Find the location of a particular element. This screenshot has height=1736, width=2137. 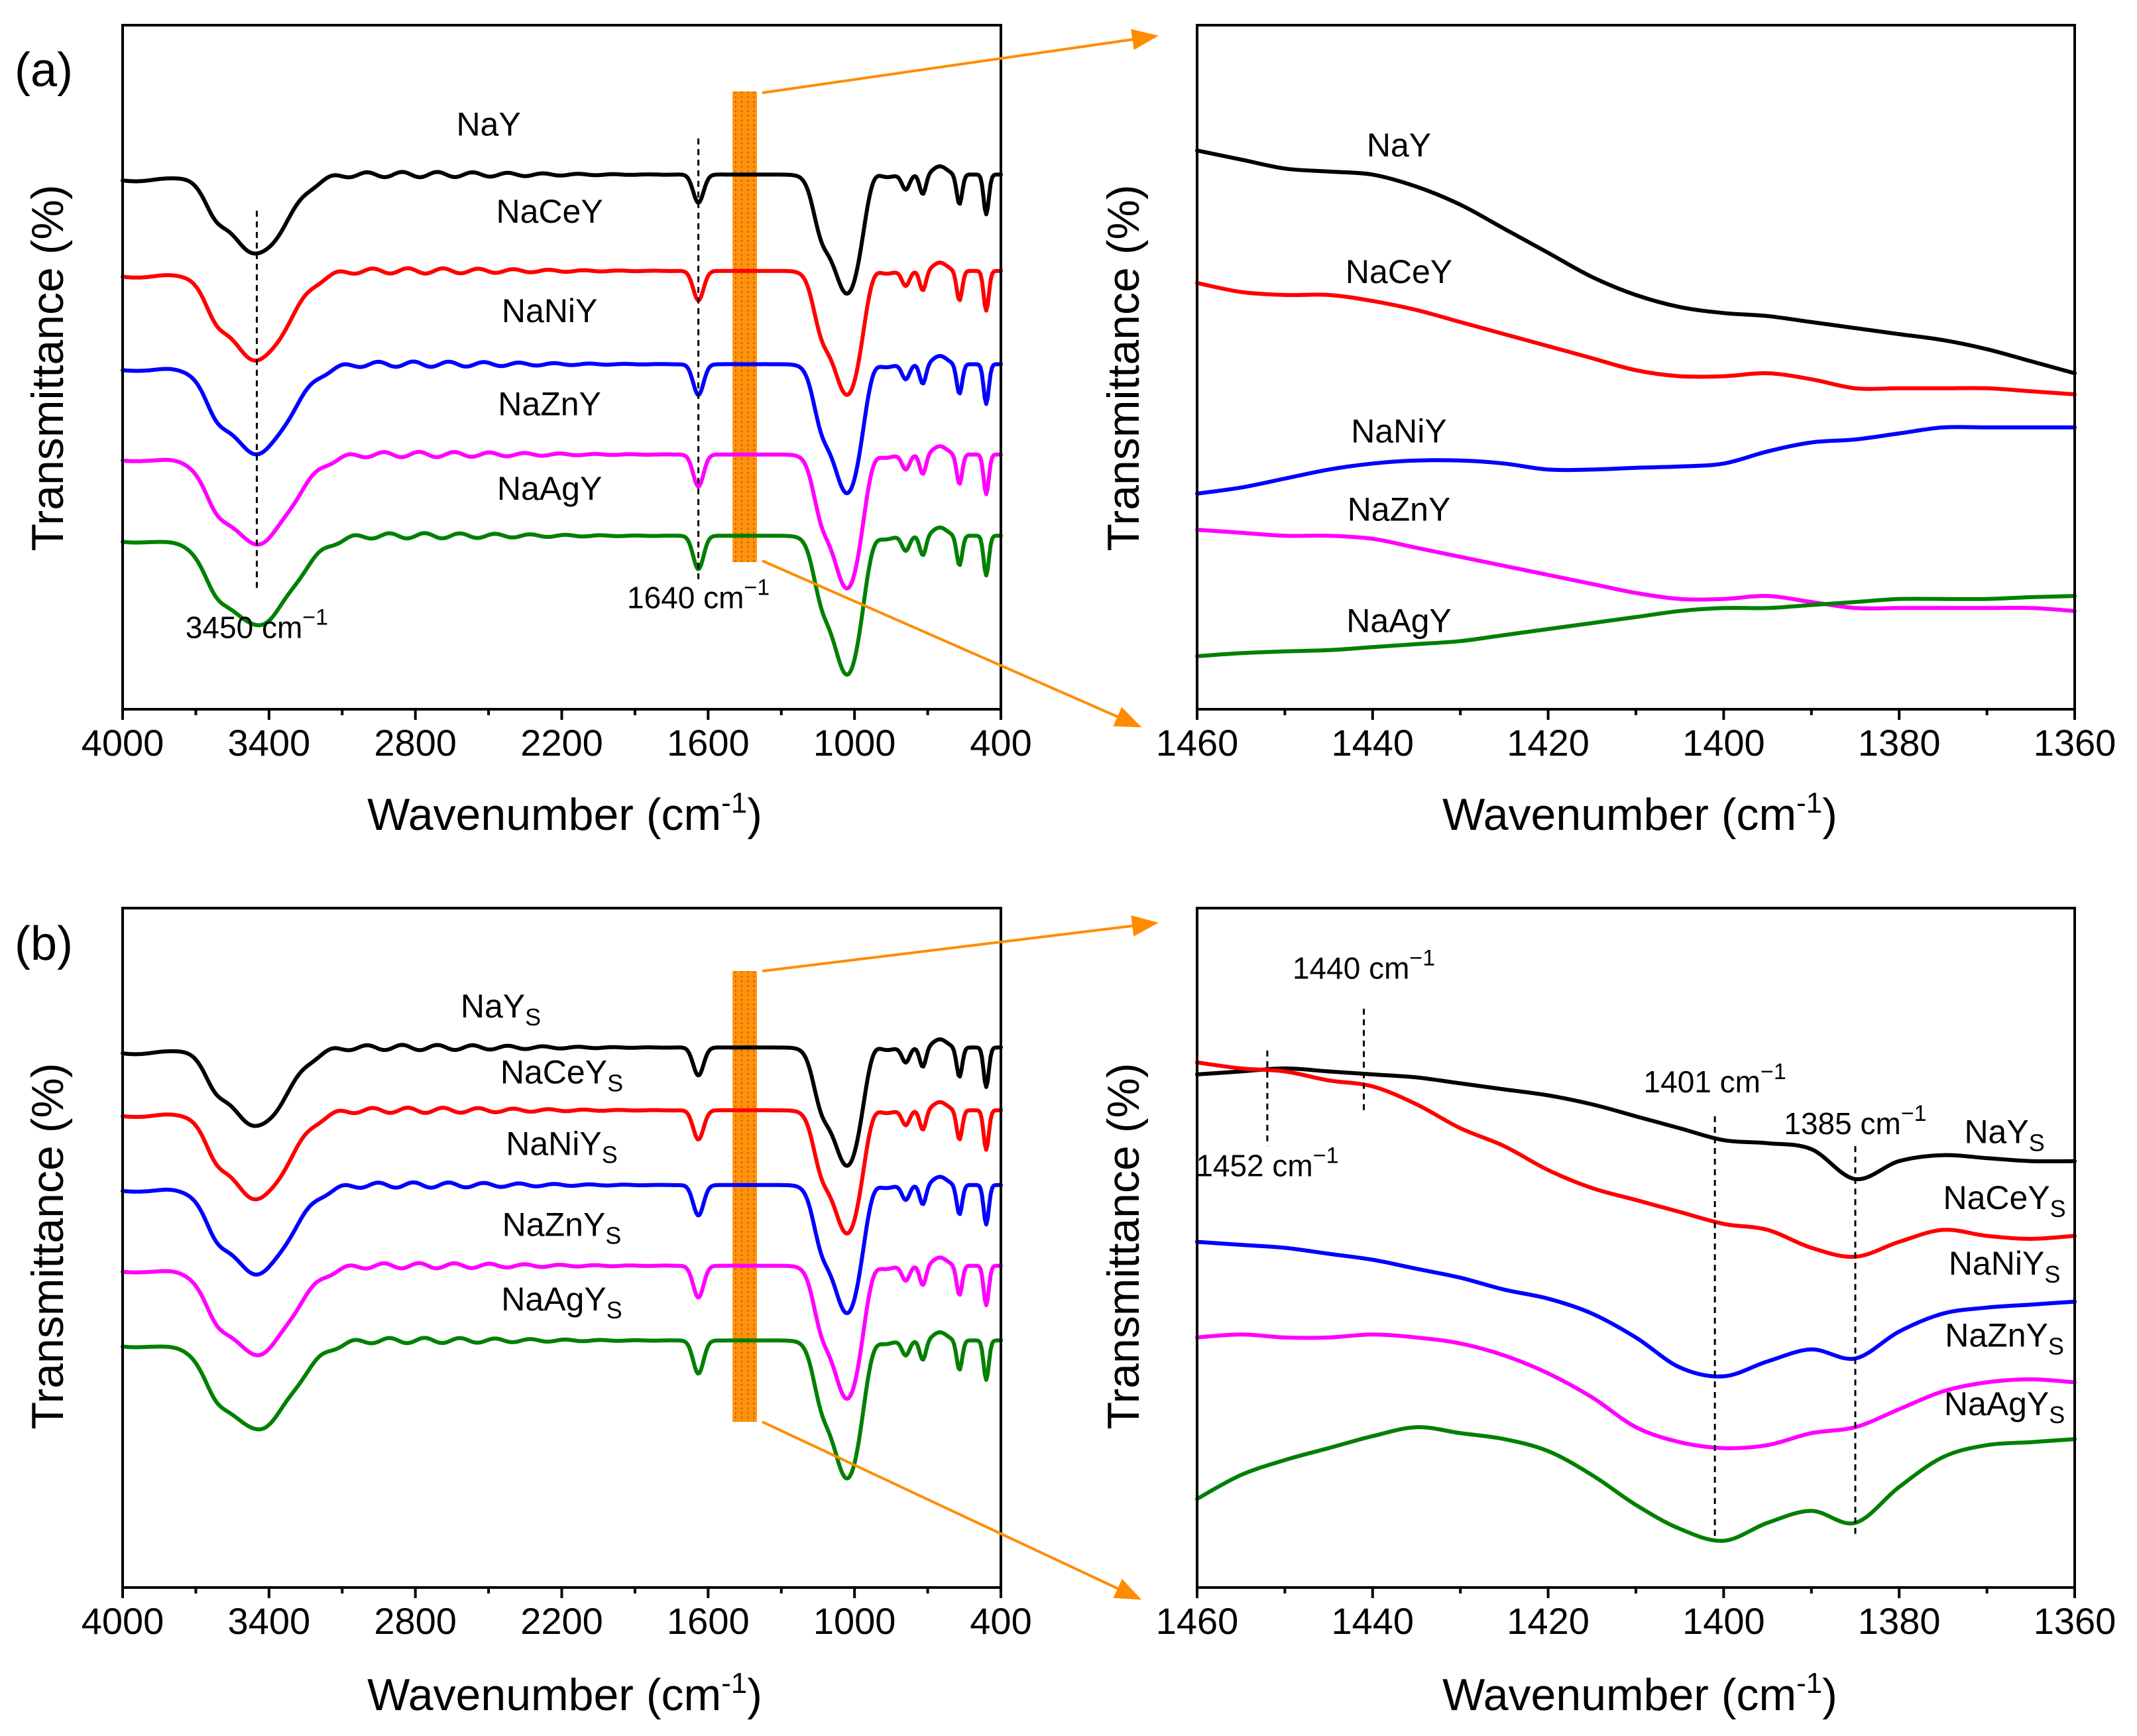

panel-letter-b: (b) is located at coordinates (44, 943).